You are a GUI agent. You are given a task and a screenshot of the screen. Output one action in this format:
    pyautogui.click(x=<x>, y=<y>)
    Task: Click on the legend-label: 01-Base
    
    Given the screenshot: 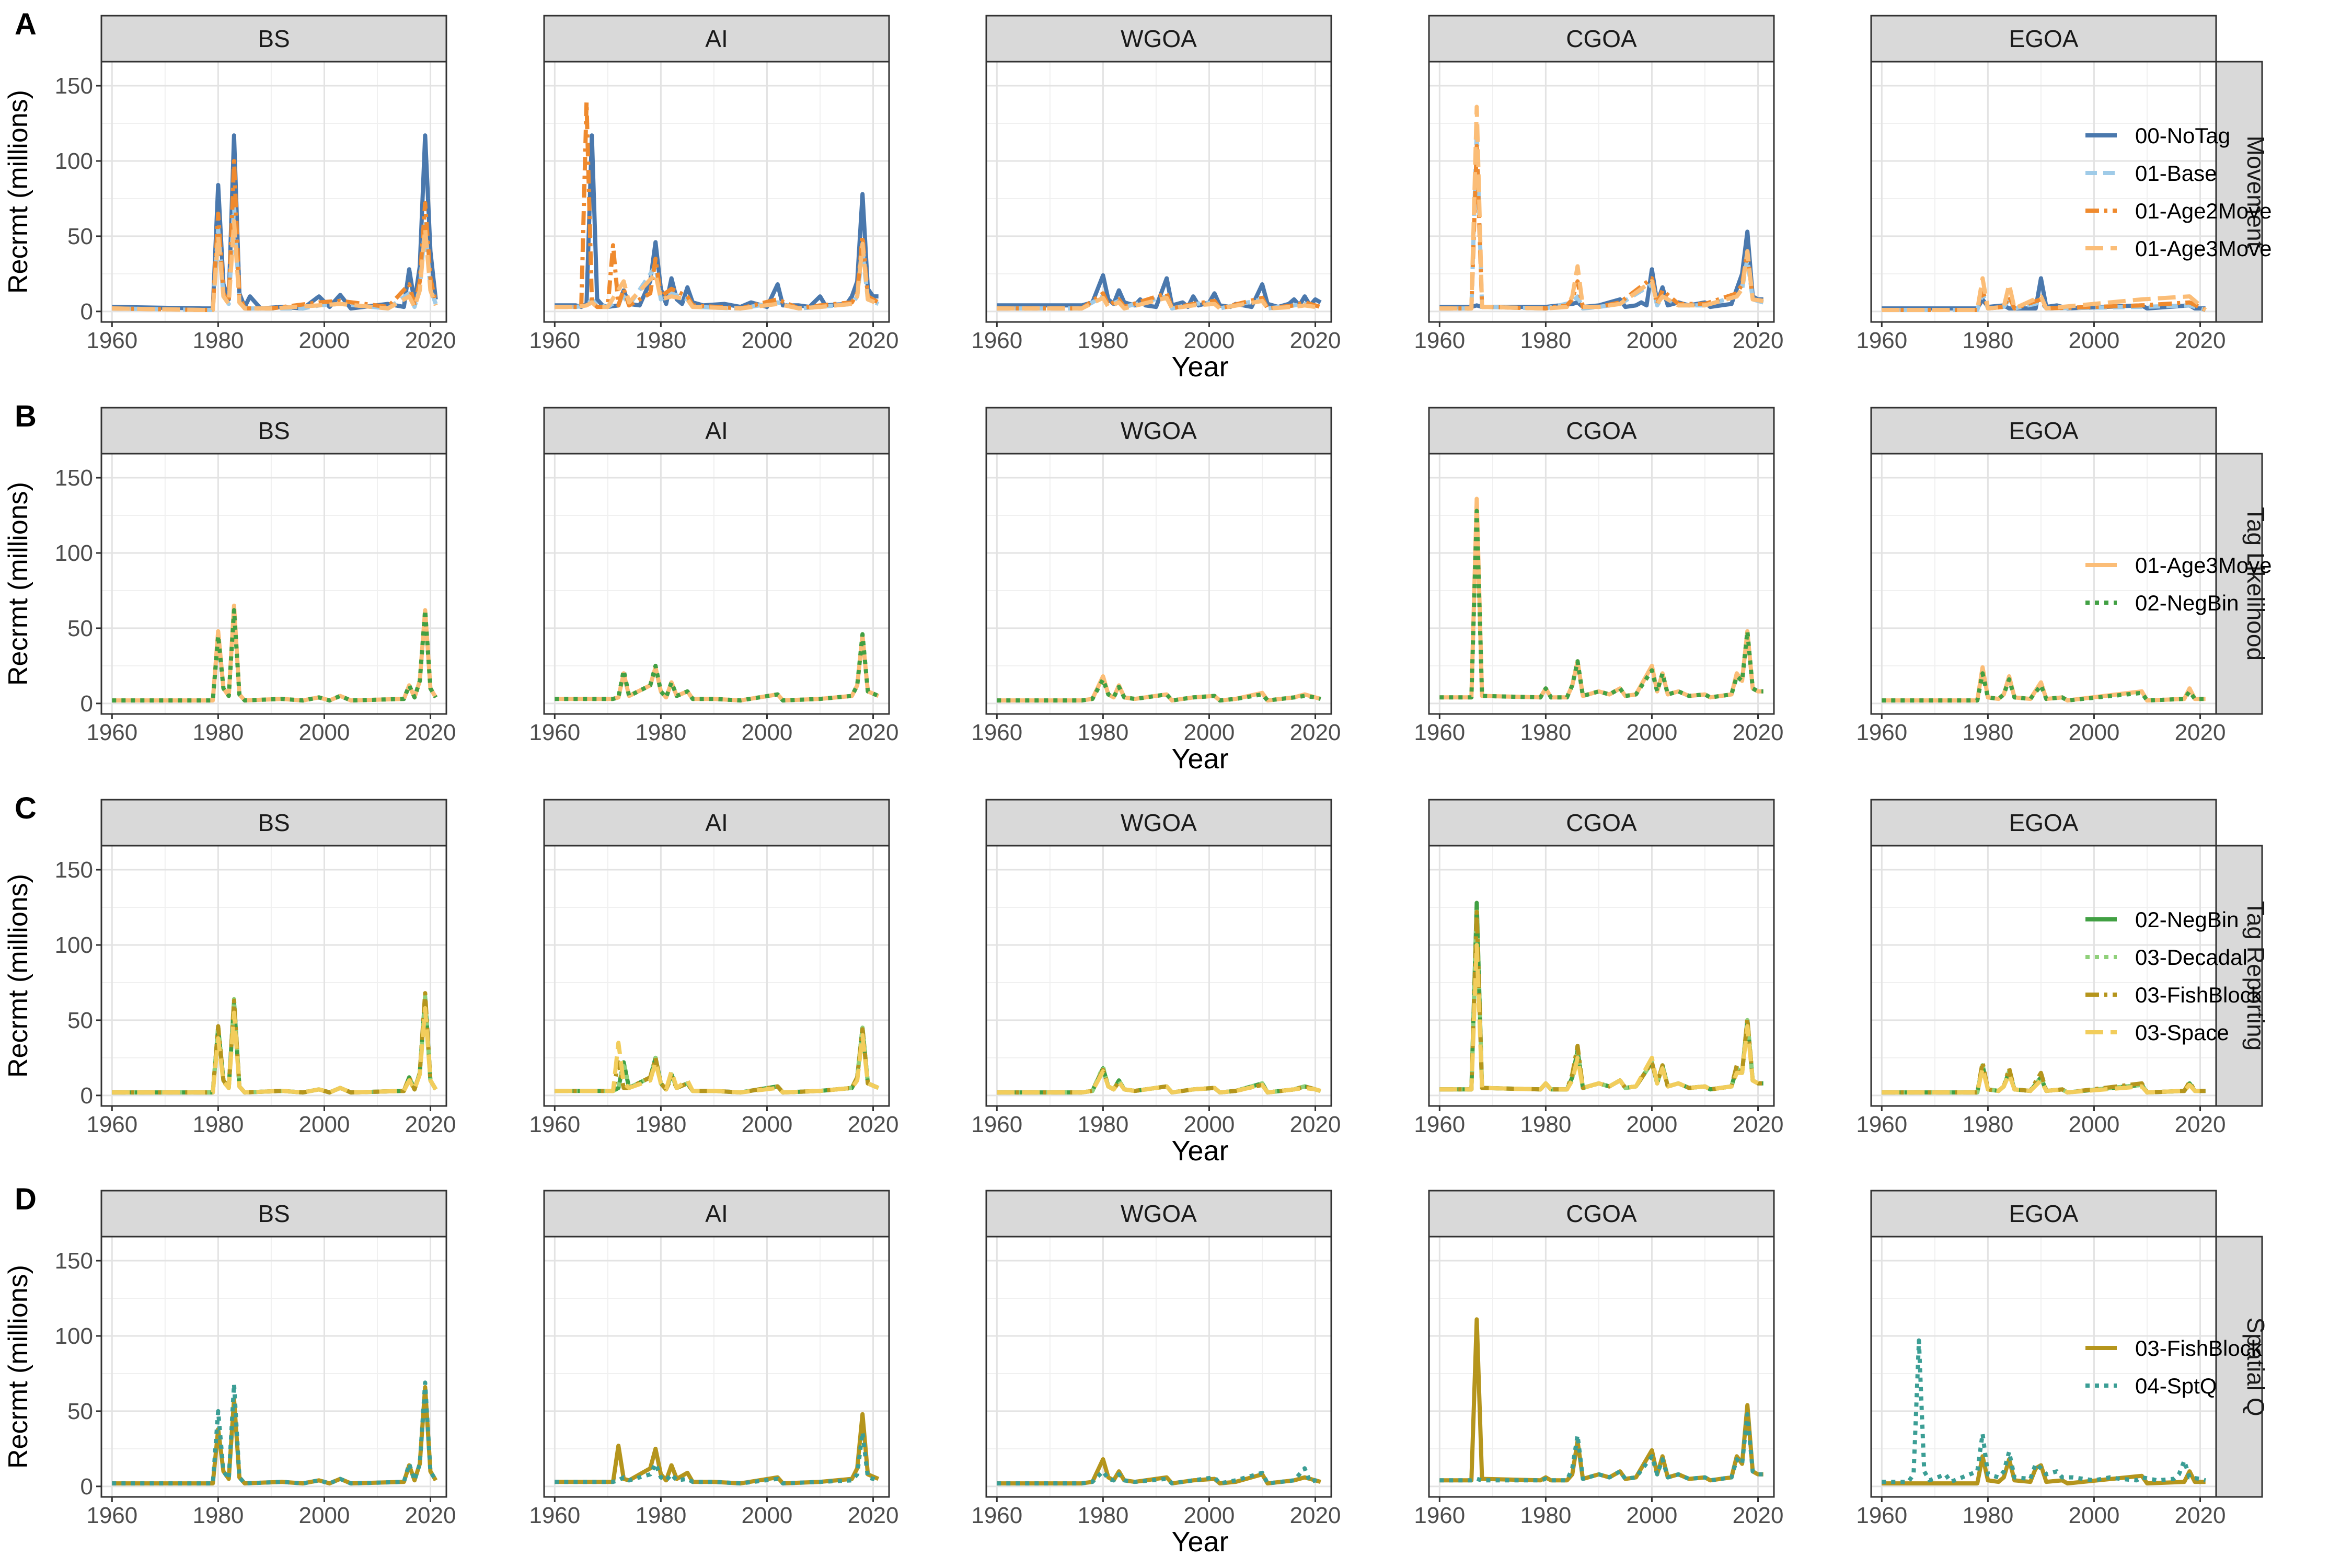 What is the action you would take?
    pyautogui.click(x=2176, y=173)
    